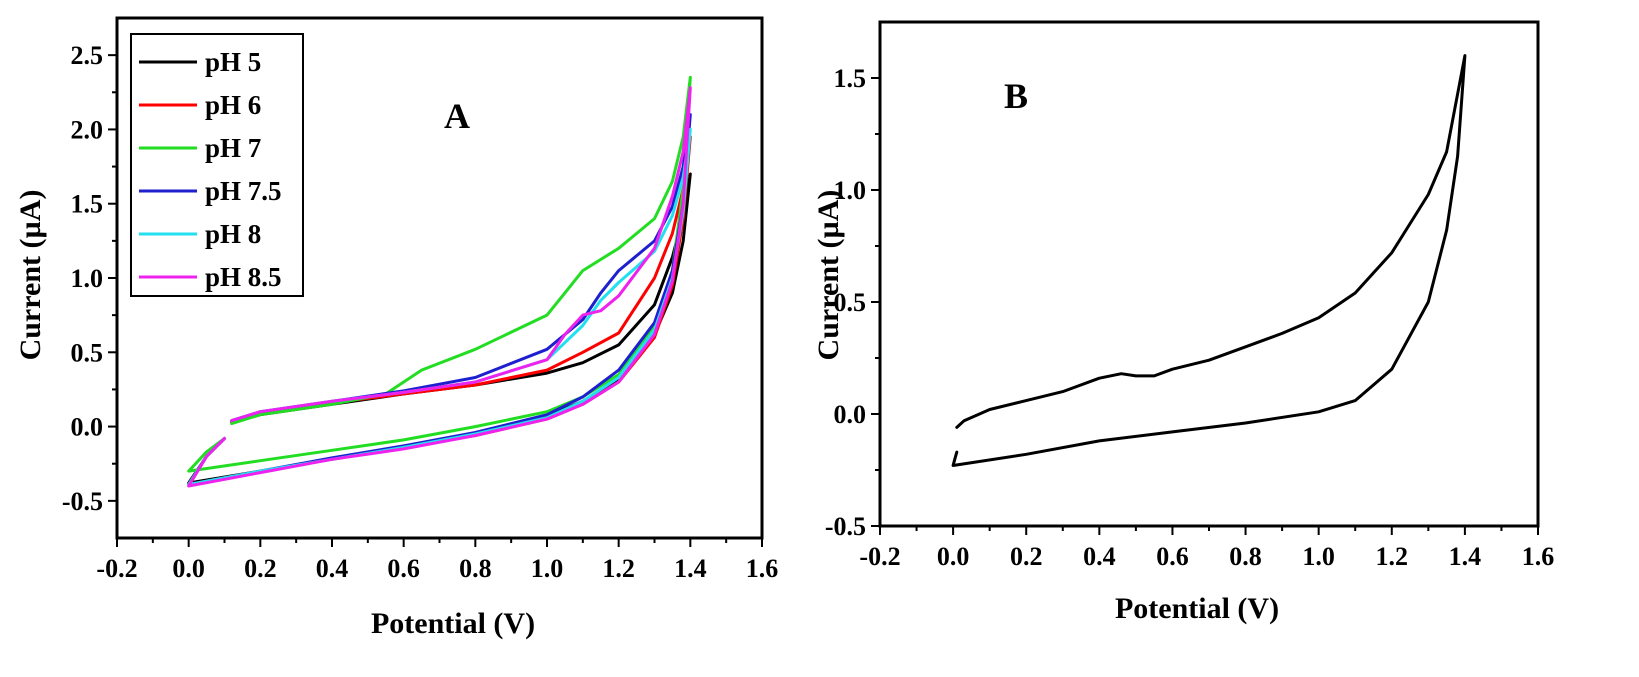 The image size is (1639, 677). What do you see at coordinates (1016, 96) in the screenshot?
I see `panel-label: B` at bounding box center [1016, 96].